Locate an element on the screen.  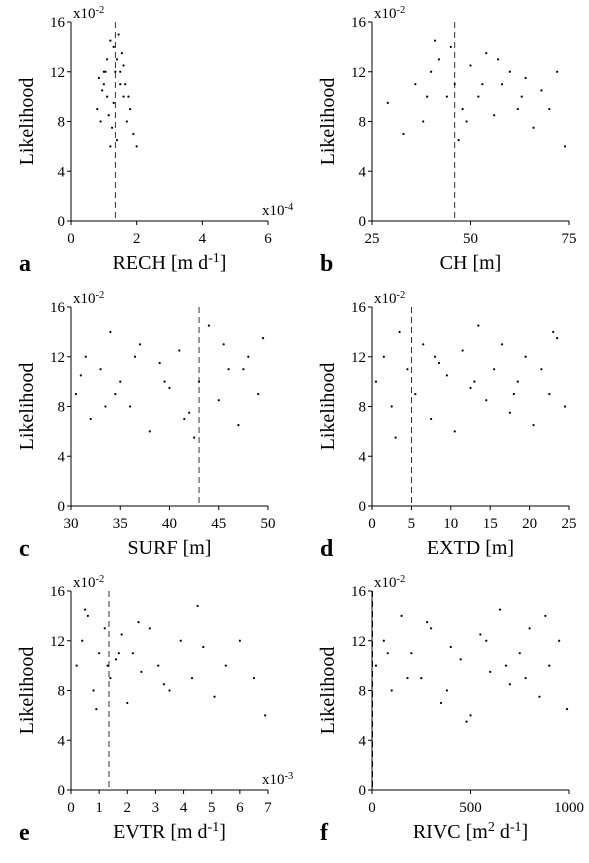
x-label-part: EXTD [m] is located at coordinates (470, 548).